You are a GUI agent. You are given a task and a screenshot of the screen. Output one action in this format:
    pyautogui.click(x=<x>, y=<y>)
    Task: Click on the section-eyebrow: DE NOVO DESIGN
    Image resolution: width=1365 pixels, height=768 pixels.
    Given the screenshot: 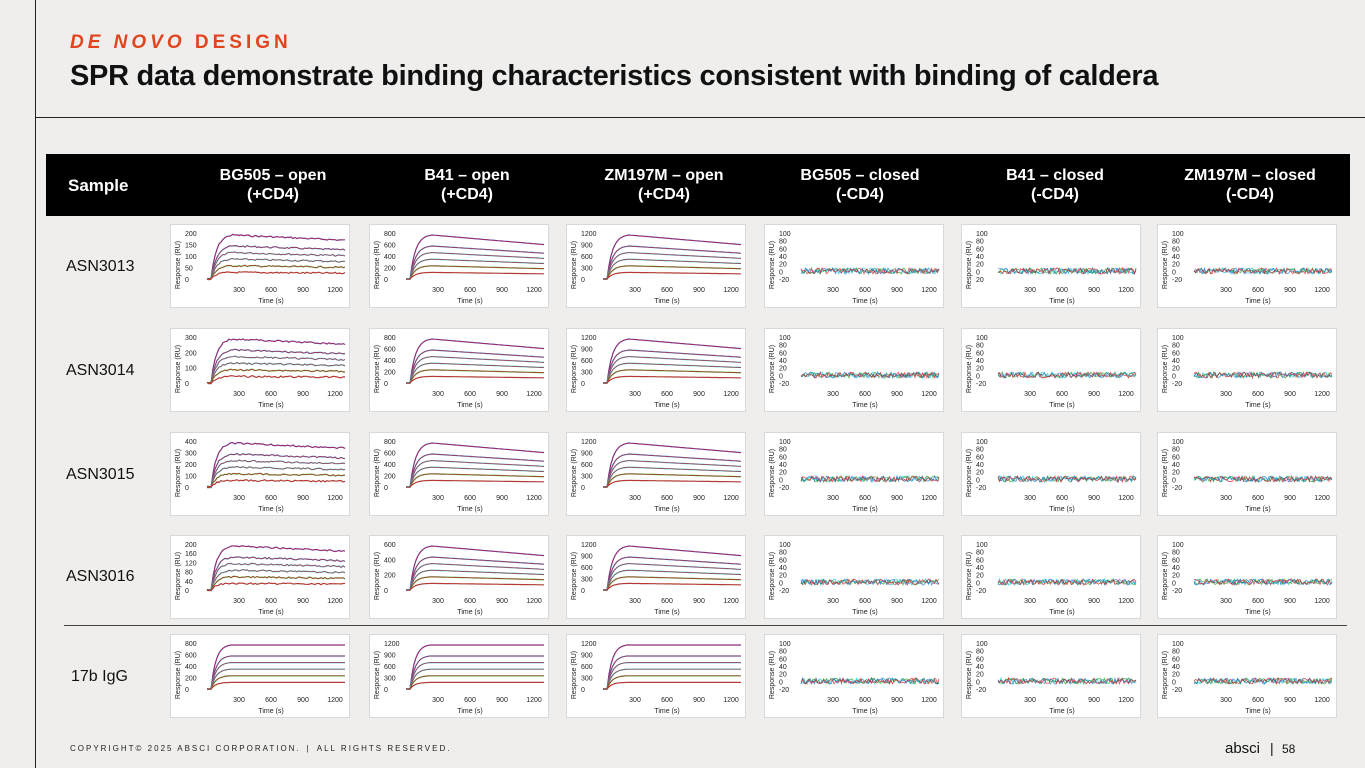 What is the action you would take?
    pyautogui.click(x=181, y=43)
    